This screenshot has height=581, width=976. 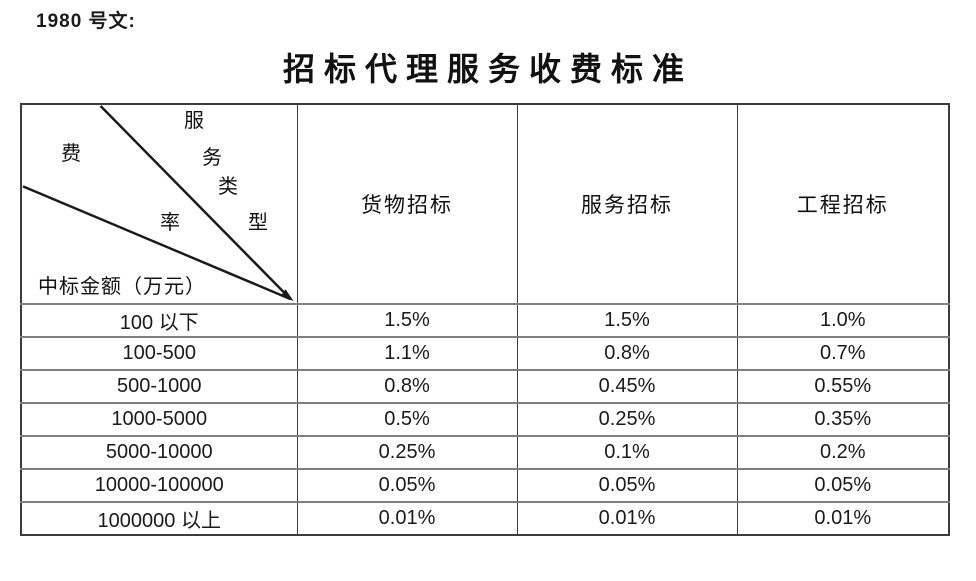 What do you see at coordinates (487, 69) in the screenshot?
I see `page-title: 招标代理服务收费标准` at bounding box center [487, 69].